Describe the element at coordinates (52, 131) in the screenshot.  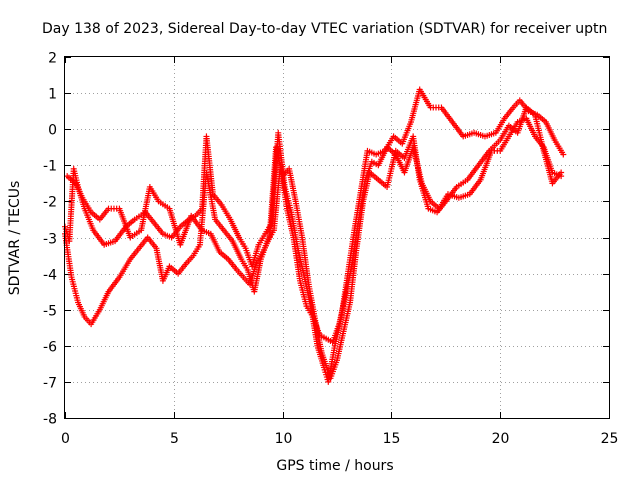
I see `y-tick-label: 0` at that location.